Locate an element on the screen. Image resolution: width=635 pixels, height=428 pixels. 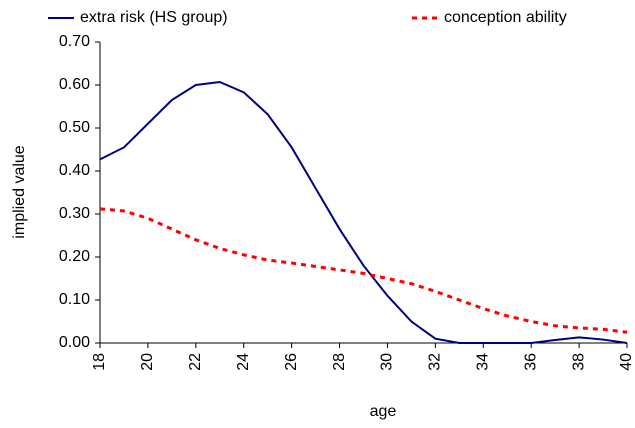
y-tick-label: 0.60 is located at coordinates (74, 84).